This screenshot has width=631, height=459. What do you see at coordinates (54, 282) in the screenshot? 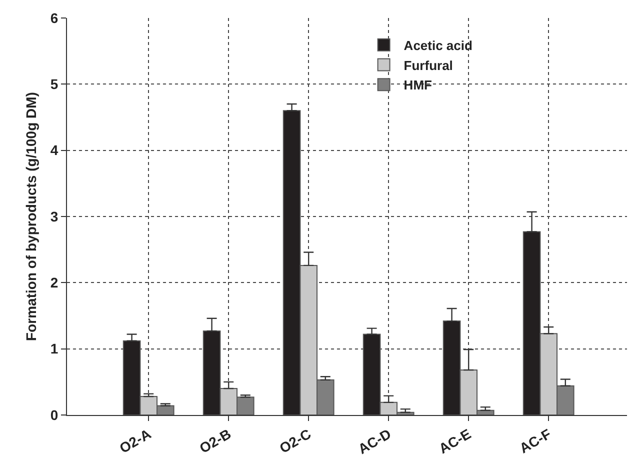
I see `y-tick-label: 2` at bounding box center [54, 282].